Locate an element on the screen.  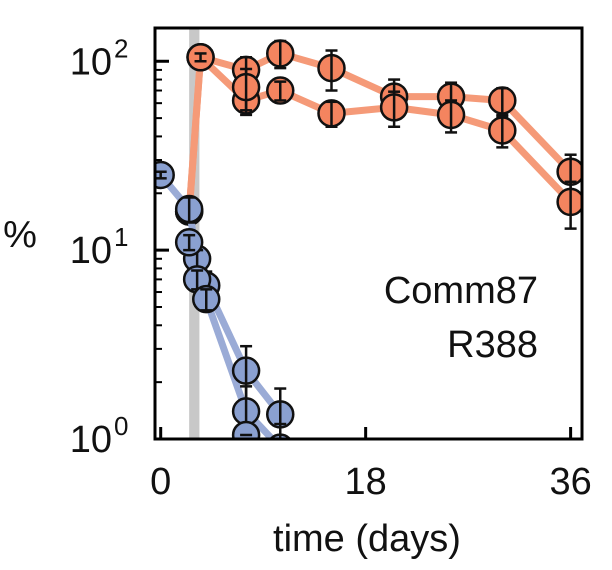
x-tick-label: 0 is located at coordinates (160, 482).